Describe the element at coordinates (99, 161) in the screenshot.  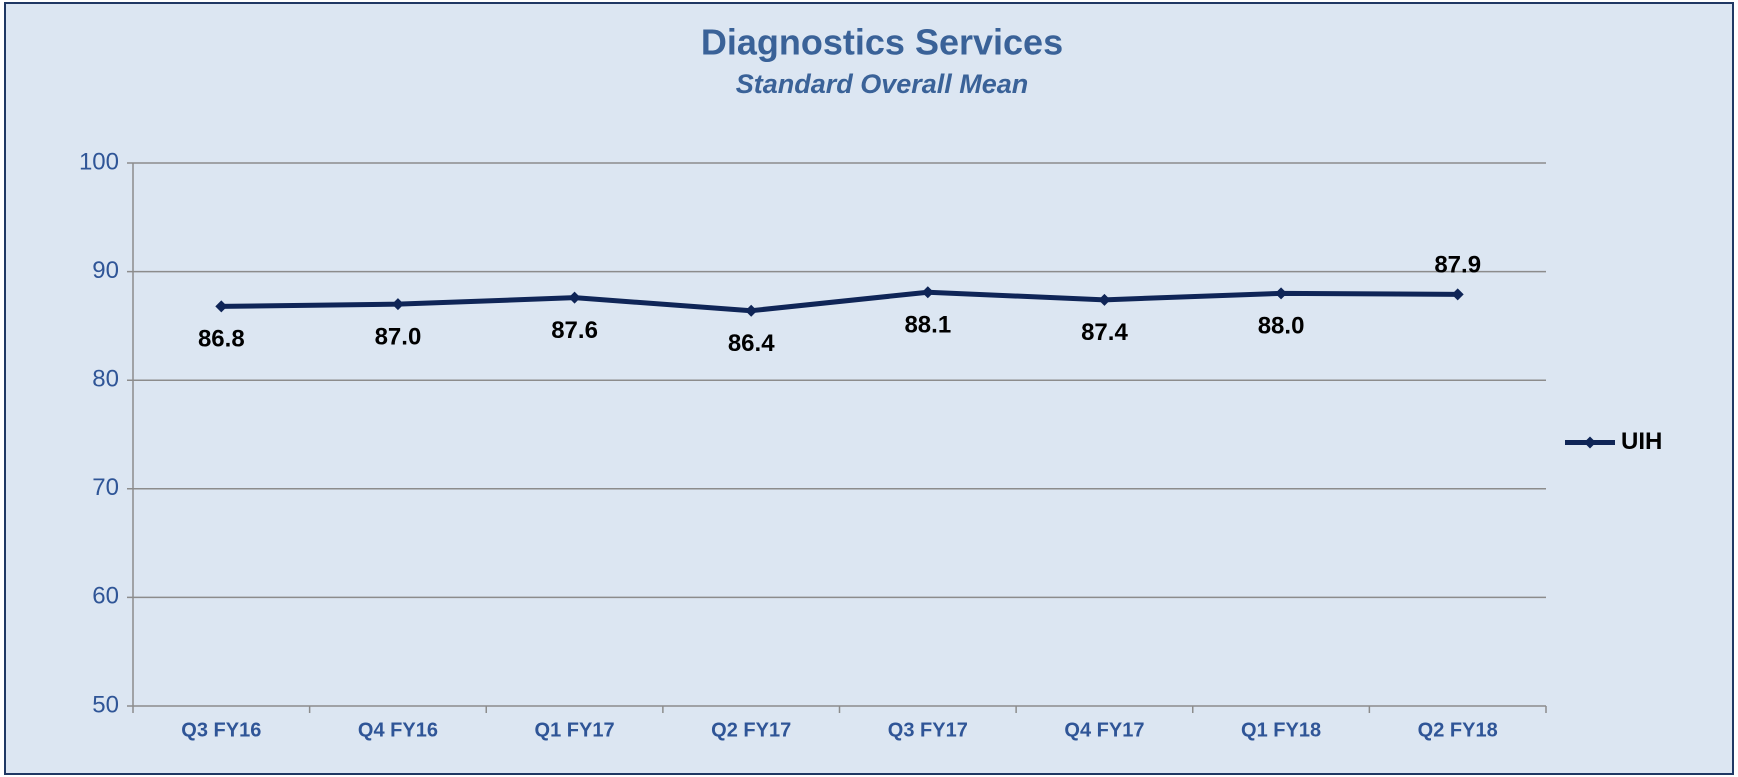
I see `y-tick-label: 100` at that location.